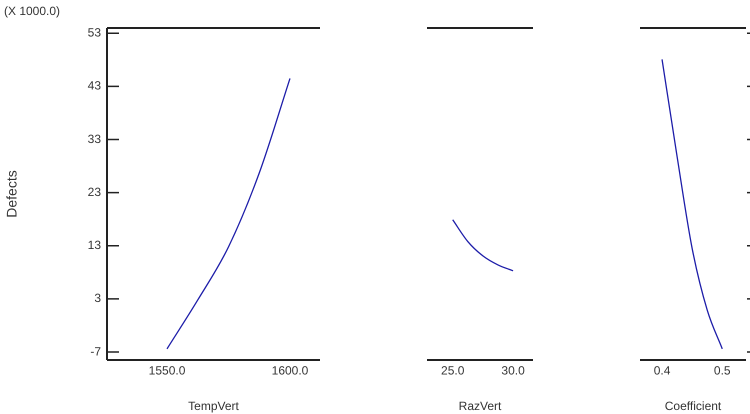  What do you see at coordinates (95, 191) in the screenshot?
I see `y-tick-label: 23` at bounding box center [95, 191].